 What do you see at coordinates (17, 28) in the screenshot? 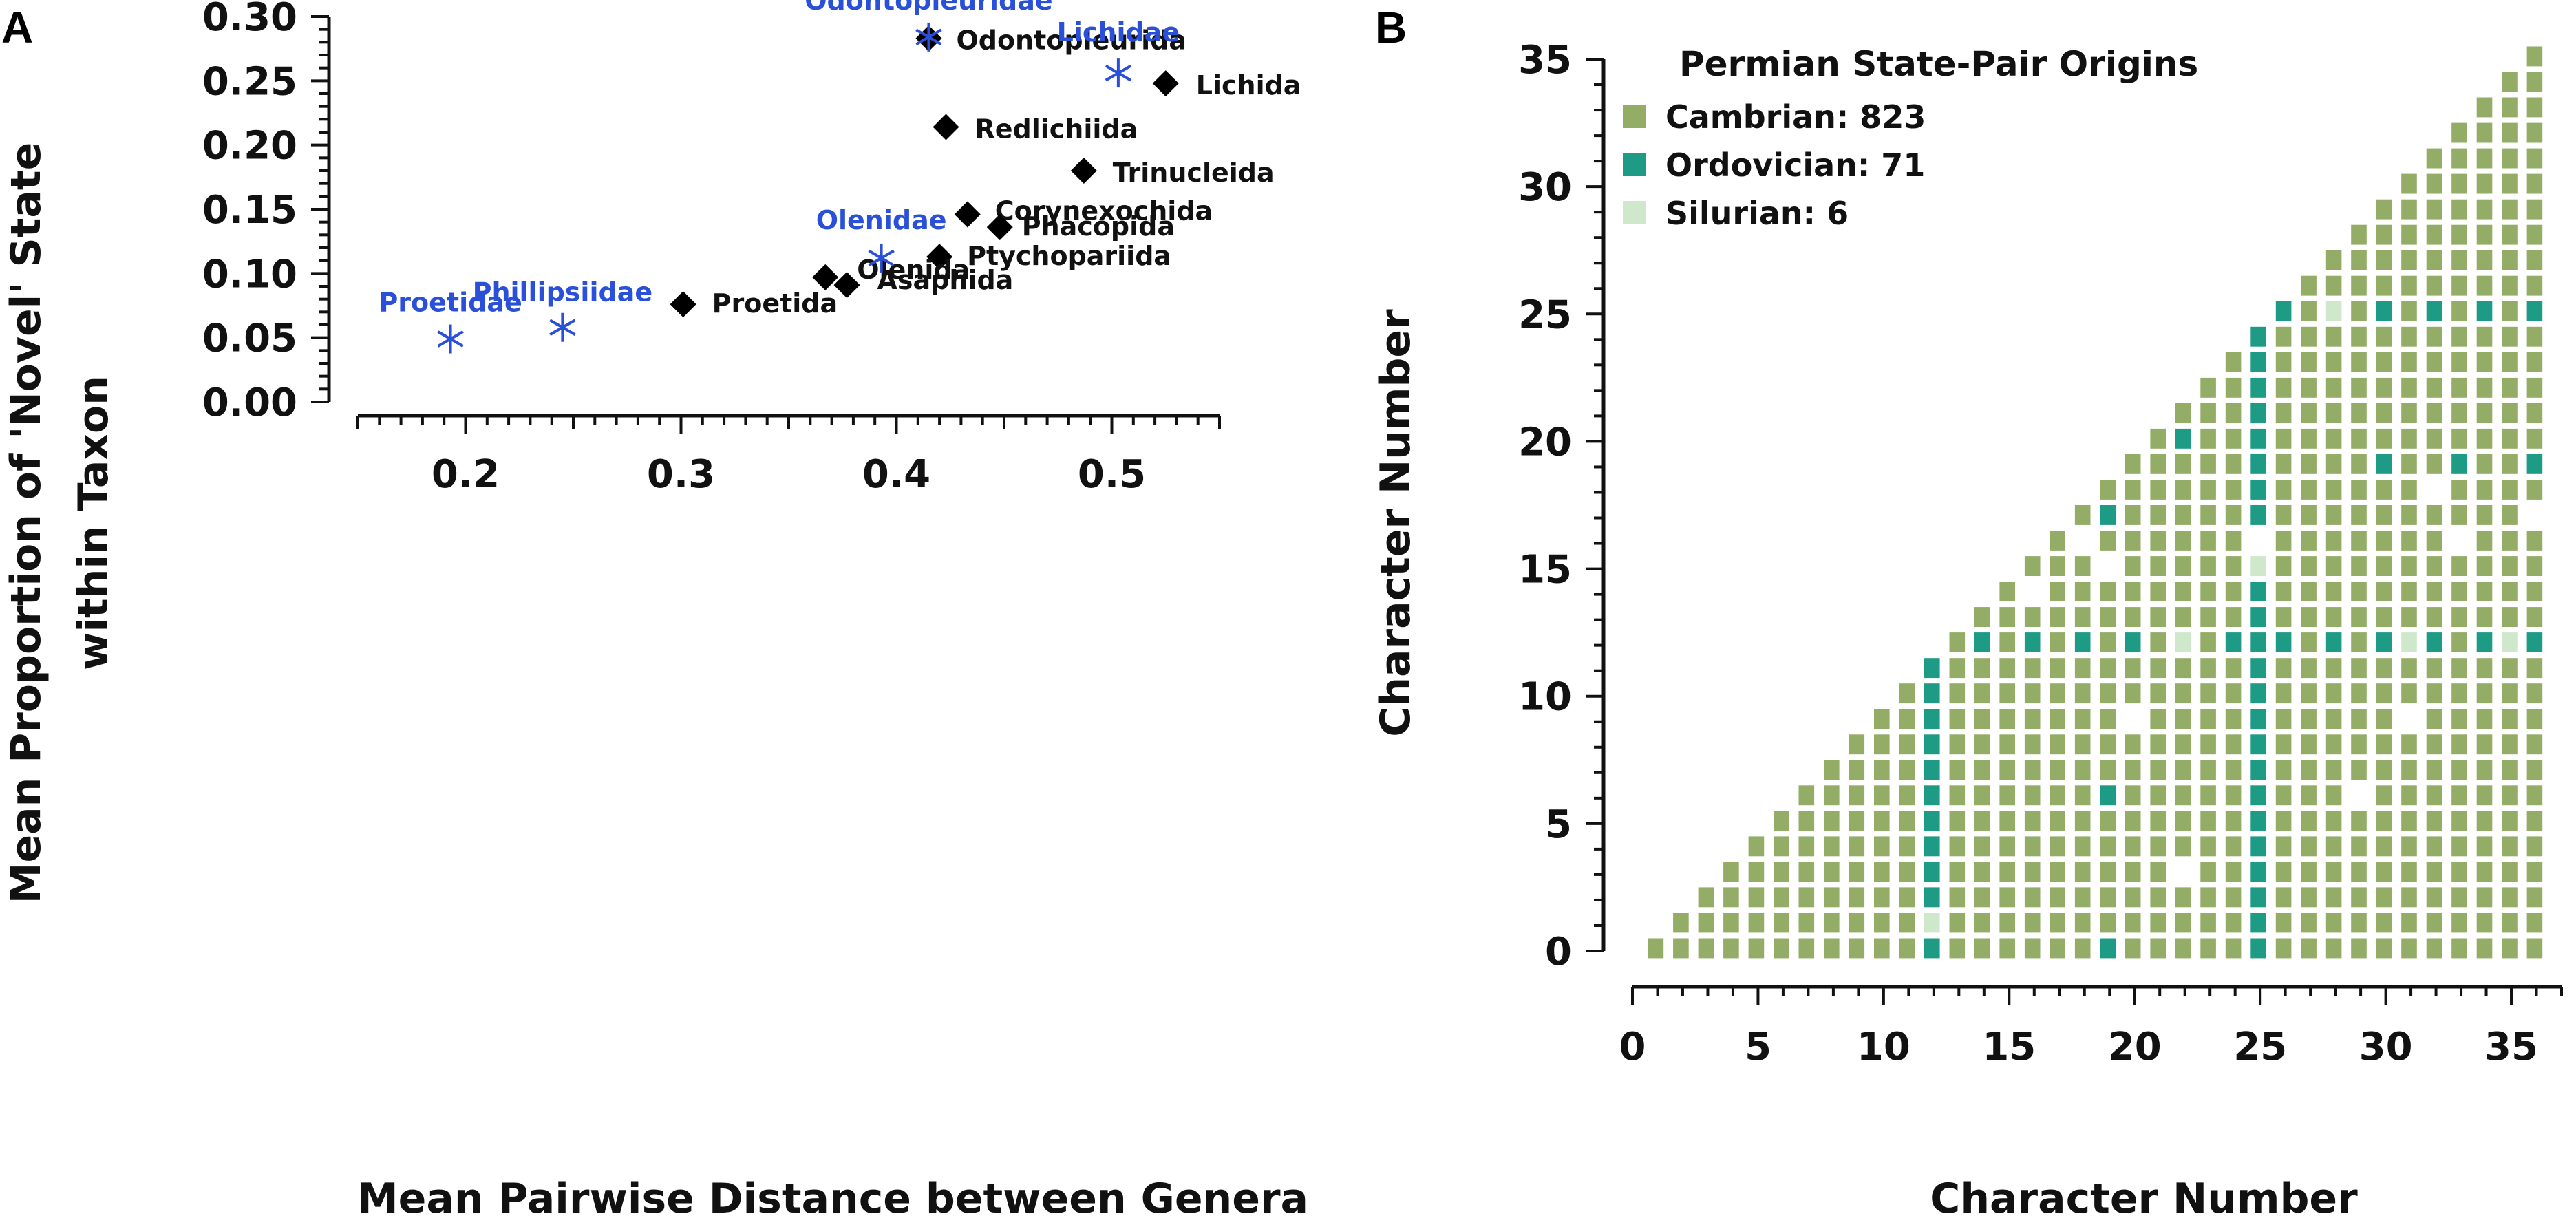
I see `panel-a-label: A` at bounding box center [17, 28].